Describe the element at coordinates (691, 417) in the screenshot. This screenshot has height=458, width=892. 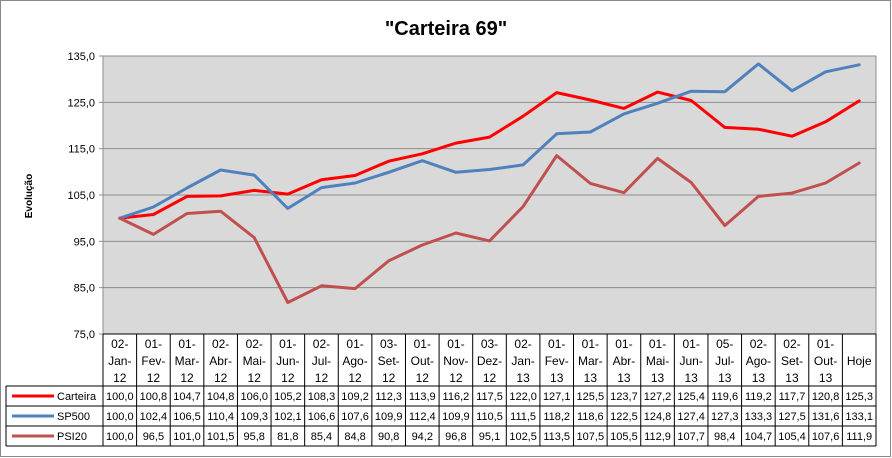
I see `data-cell: 127,4` at that location.